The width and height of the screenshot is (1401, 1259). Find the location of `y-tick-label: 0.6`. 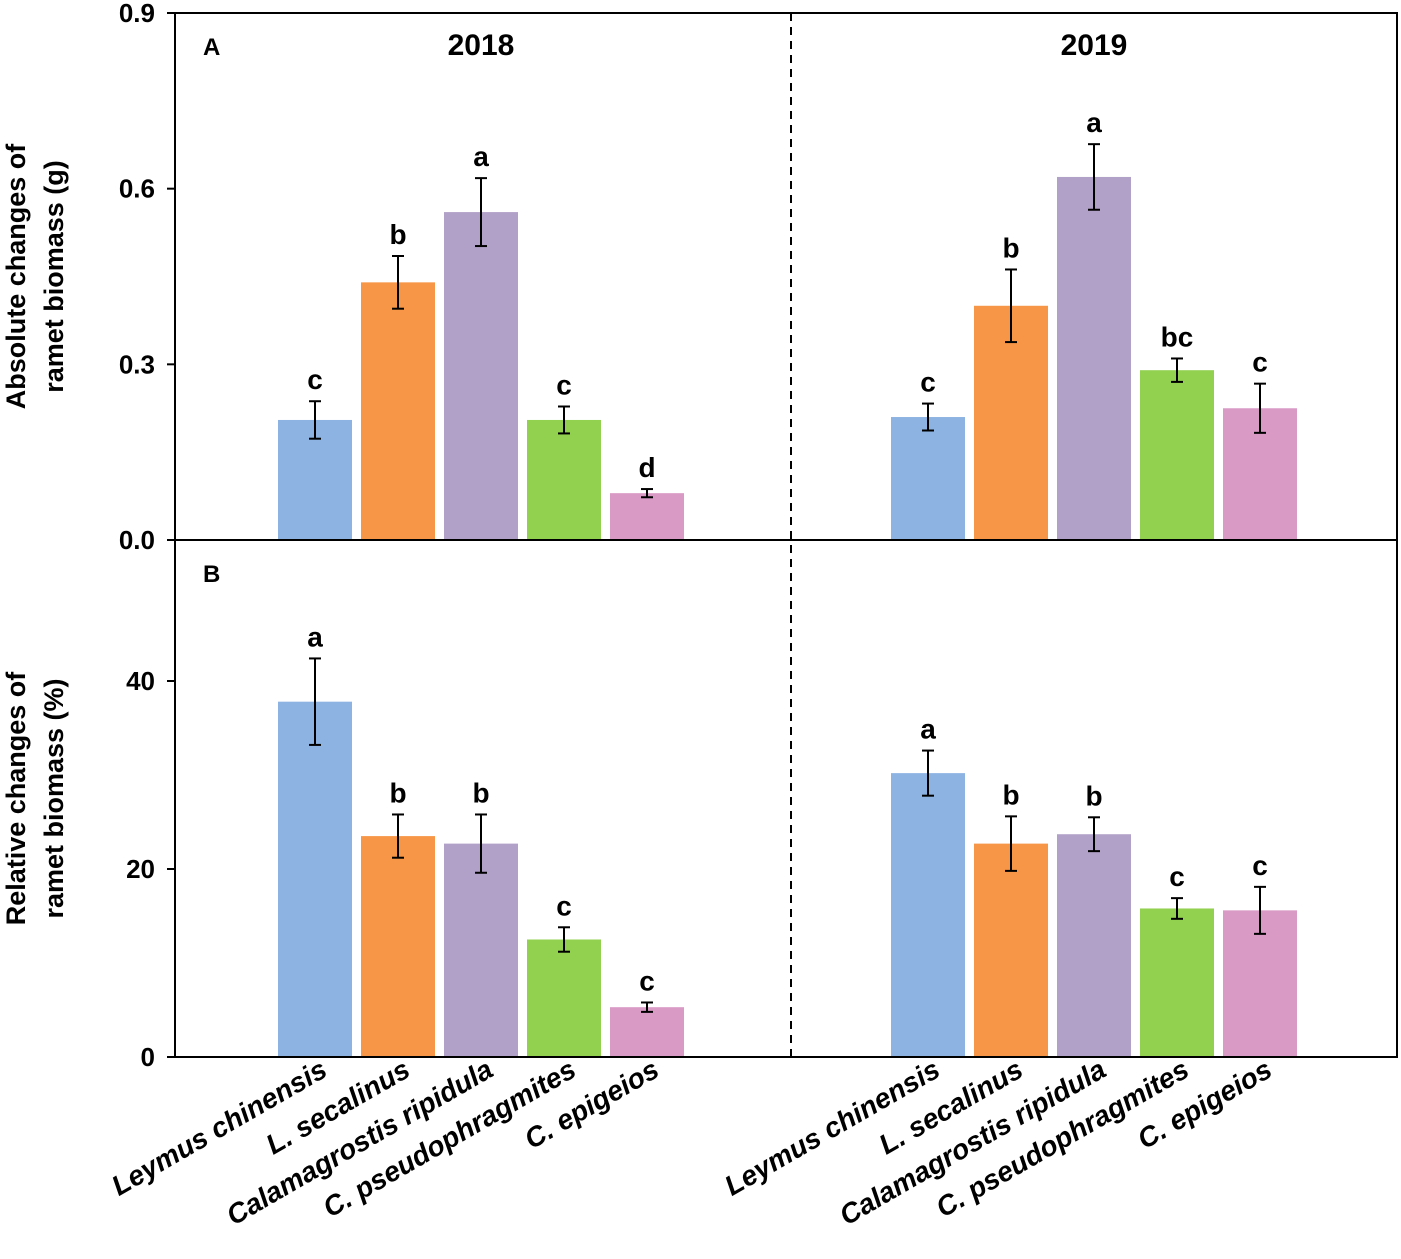

y-tick-label: 0.6 is located at coordinates (137, 189).